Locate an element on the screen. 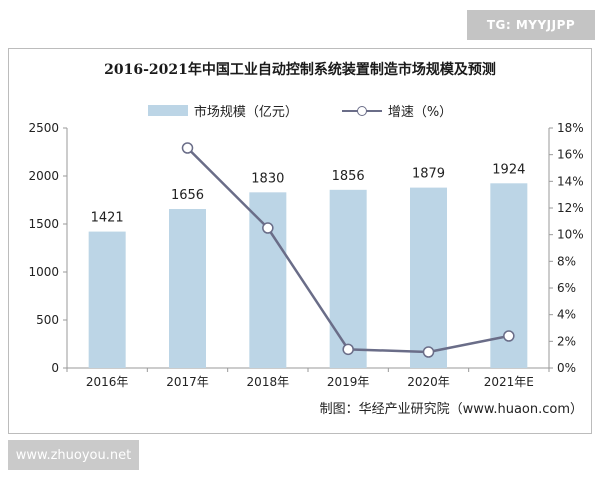 The image size is (600, 480). y-right-tick-label: 10% is located at coordinates (570, 235).